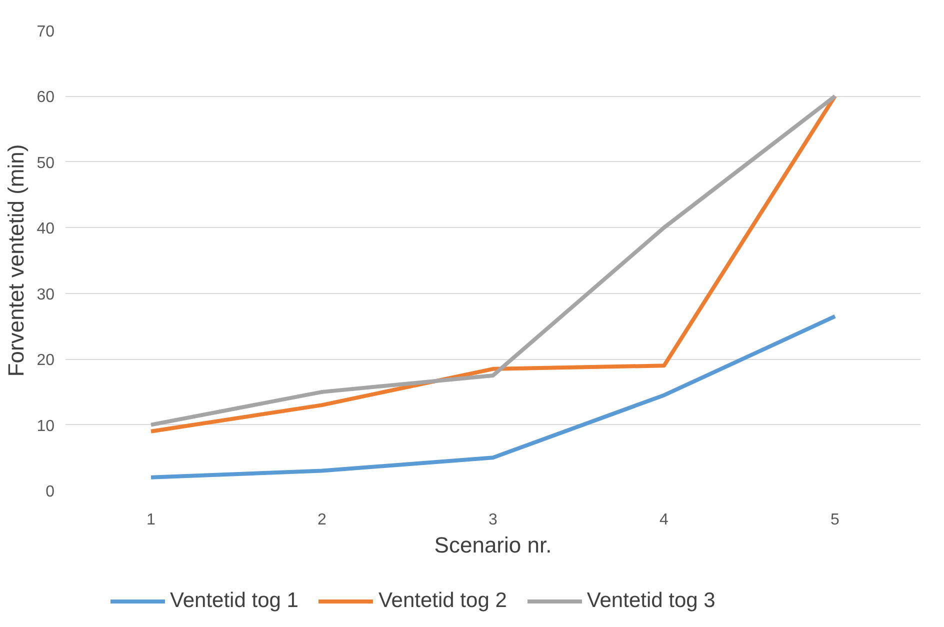  Describe the element at coordinates (442, 601) in the screenshot. I see `legend-label: Ventetid tog 2` at that location.